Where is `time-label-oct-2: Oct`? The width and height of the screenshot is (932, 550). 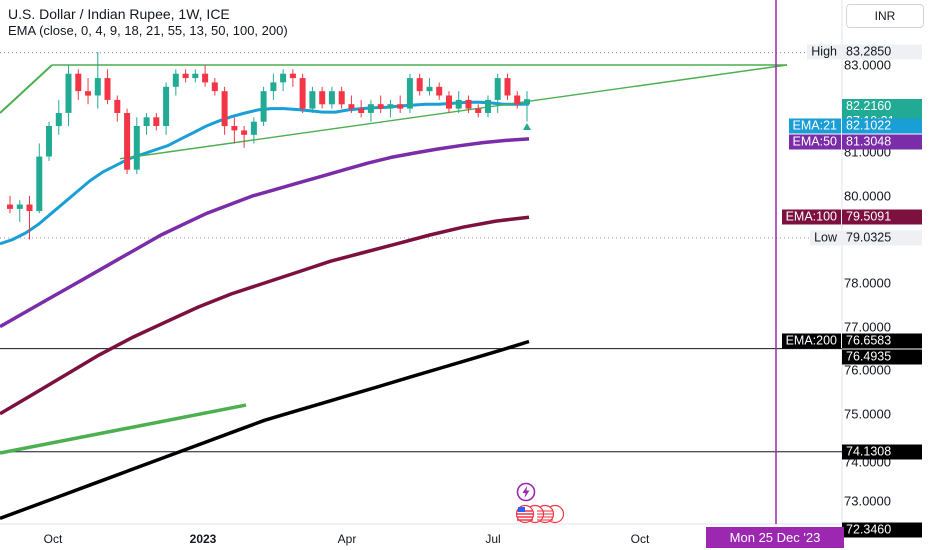
time-label-oct-2: Oct is located at coordinates (640, 539).